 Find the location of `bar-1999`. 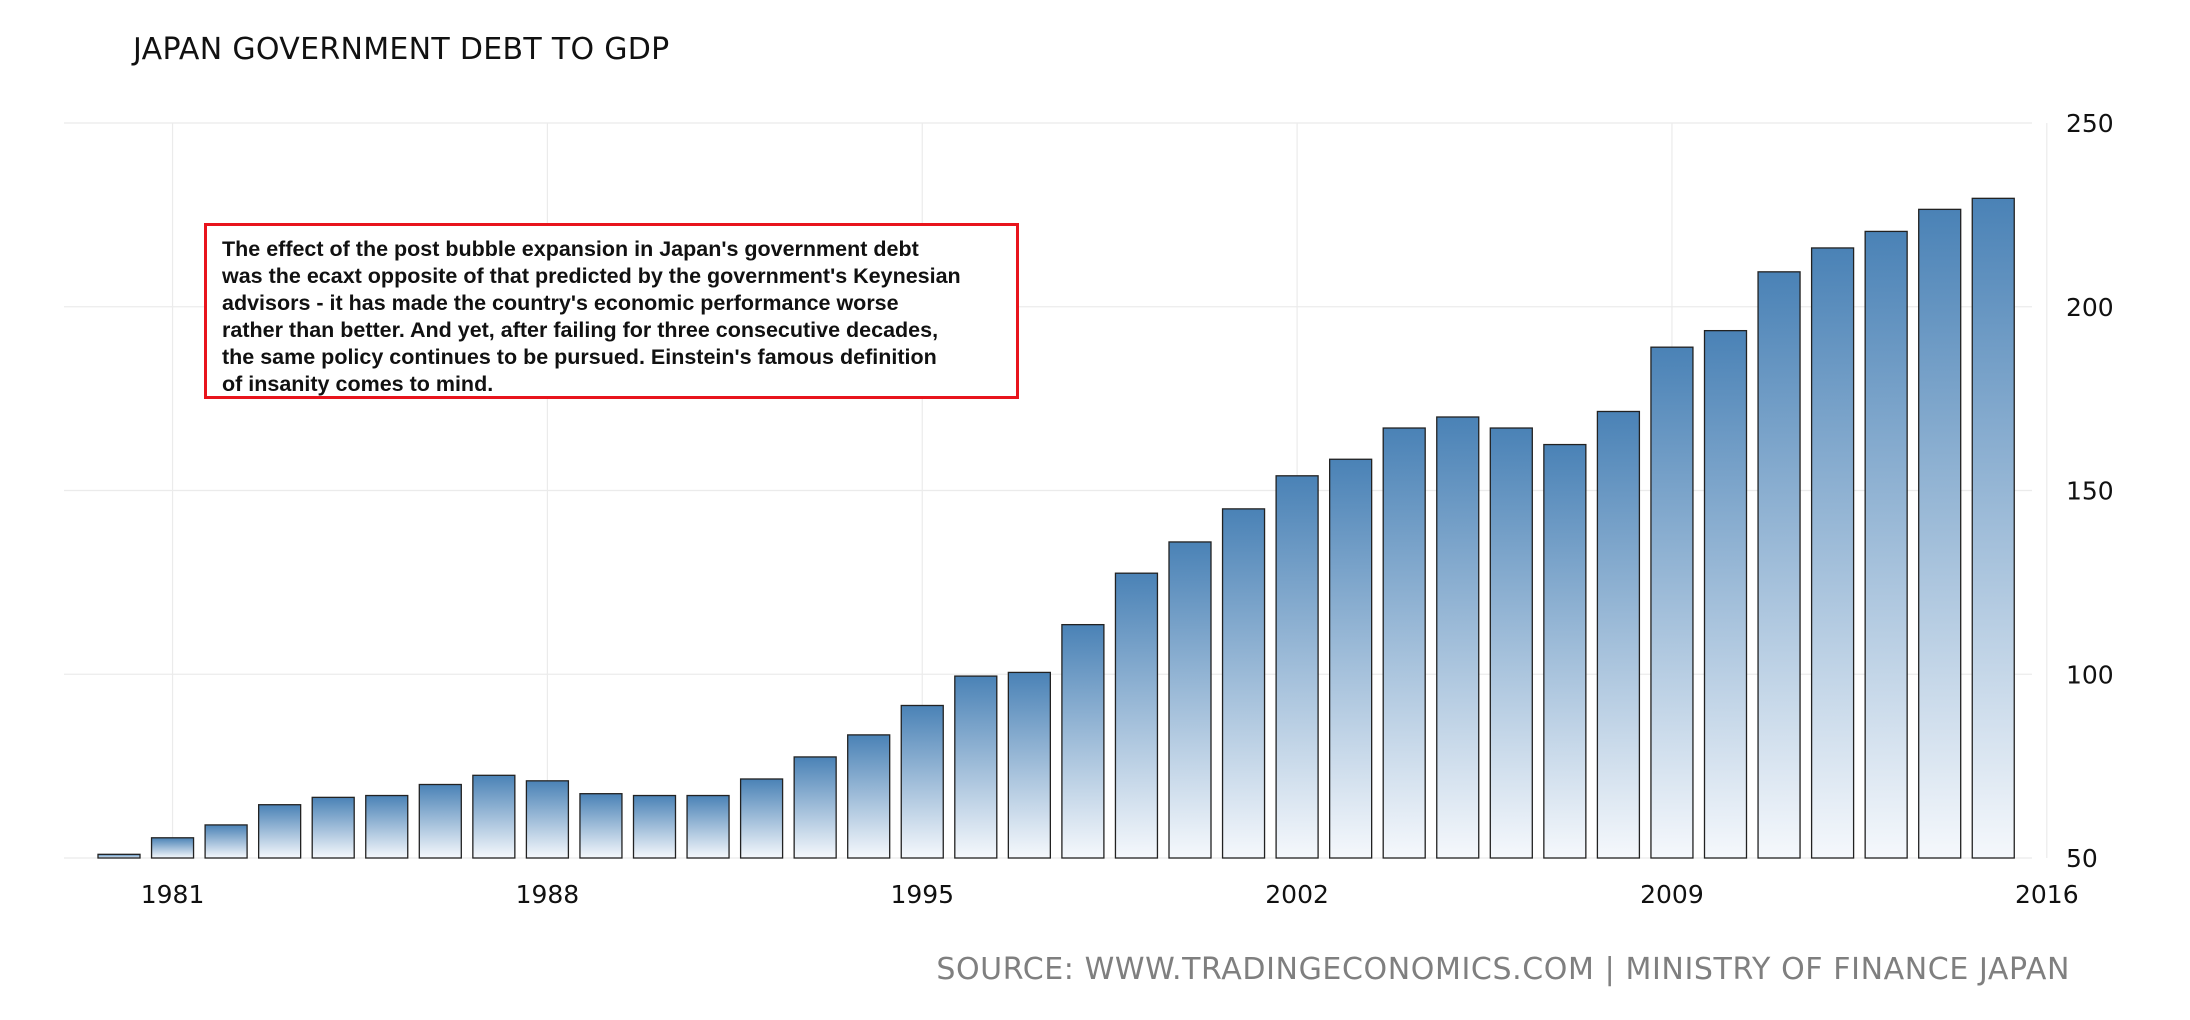

bar-1999 is located at coordinates (1136, 715).